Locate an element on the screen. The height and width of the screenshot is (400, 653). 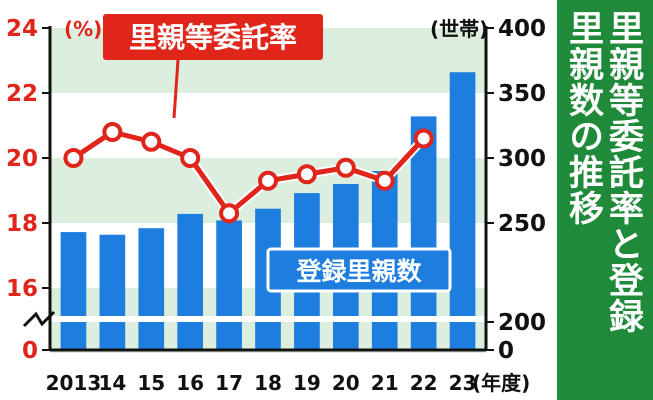
left-tick-label: 18 is located at coordinates (22, 224).